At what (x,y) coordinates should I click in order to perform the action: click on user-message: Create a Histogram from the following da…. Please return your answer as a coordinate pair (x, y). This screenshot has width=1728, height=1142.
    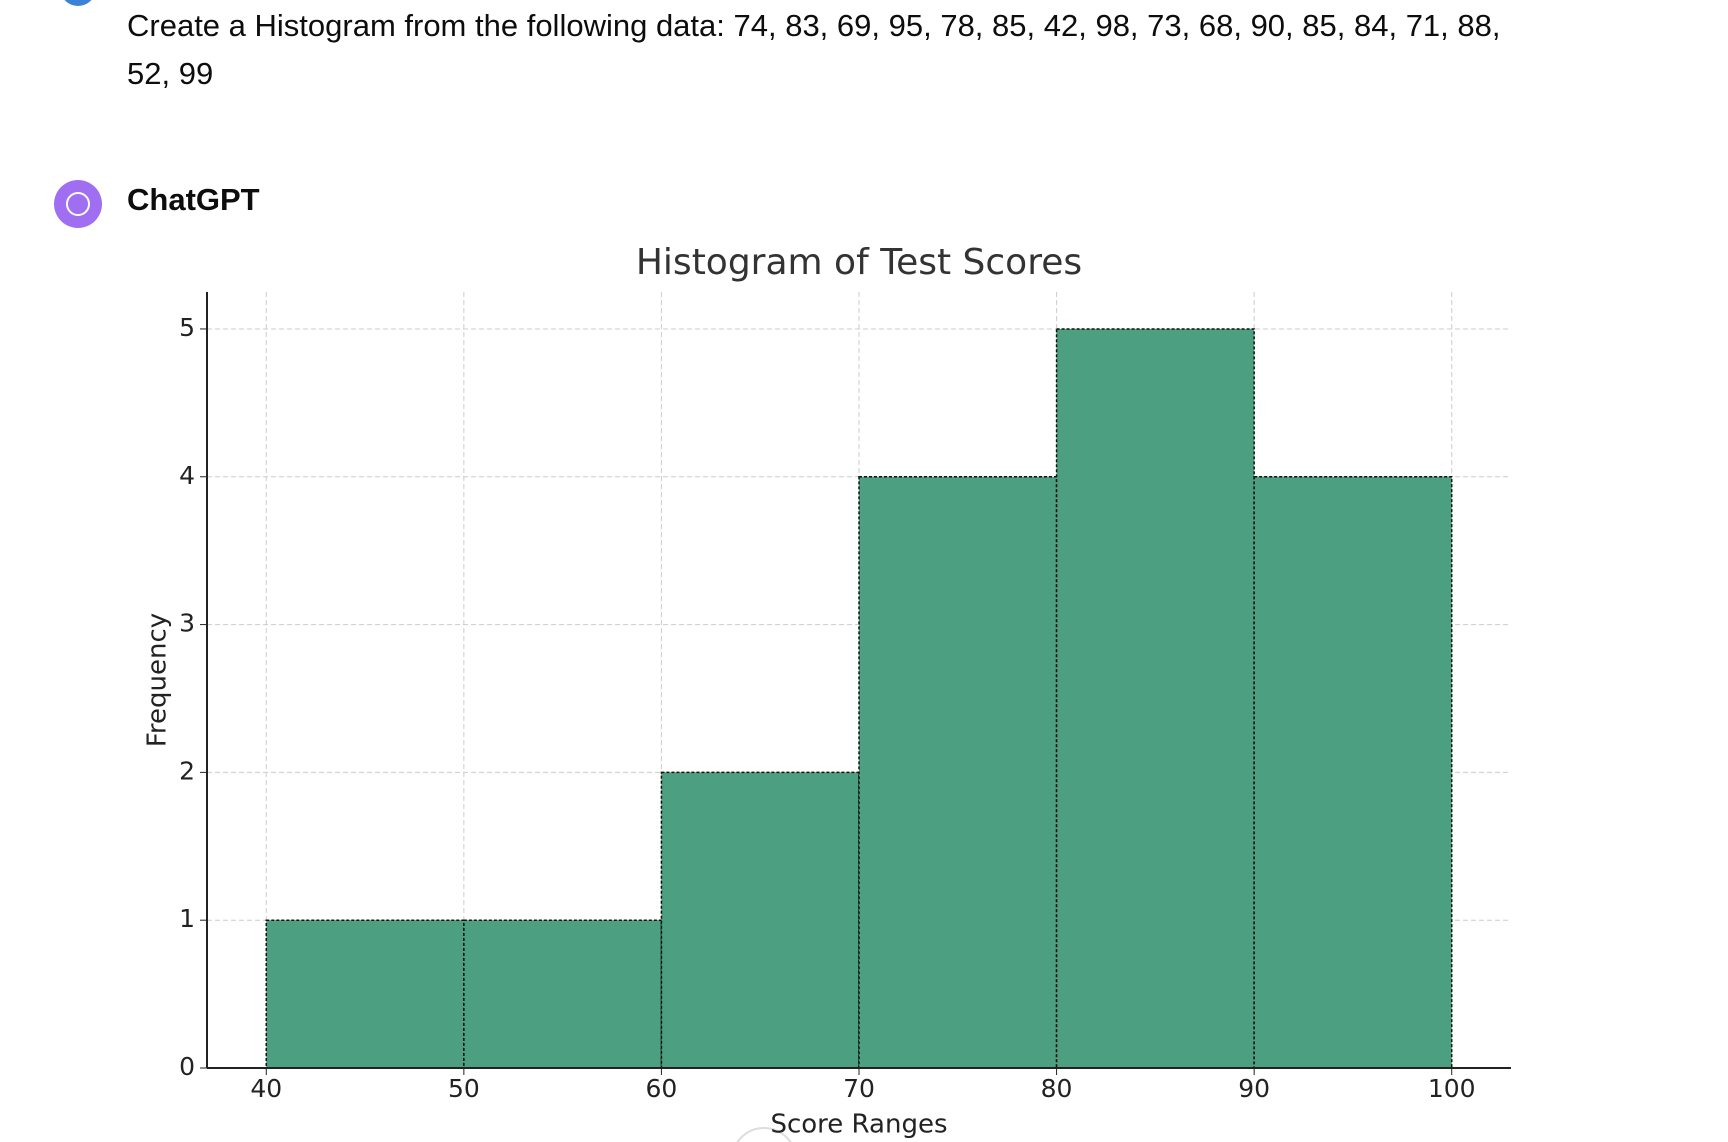
    Looking at the image, I should click on (814, 49).